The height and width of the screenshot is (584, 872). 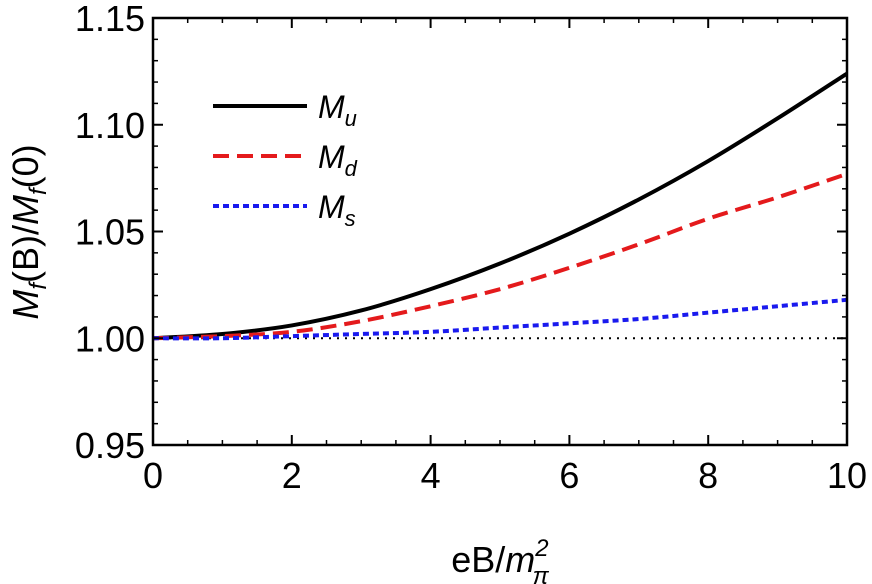 What do you see at coordinates (338, 160) in the screenshot?
I see `legend-label-d: Md` at bounding box center [338, 160].